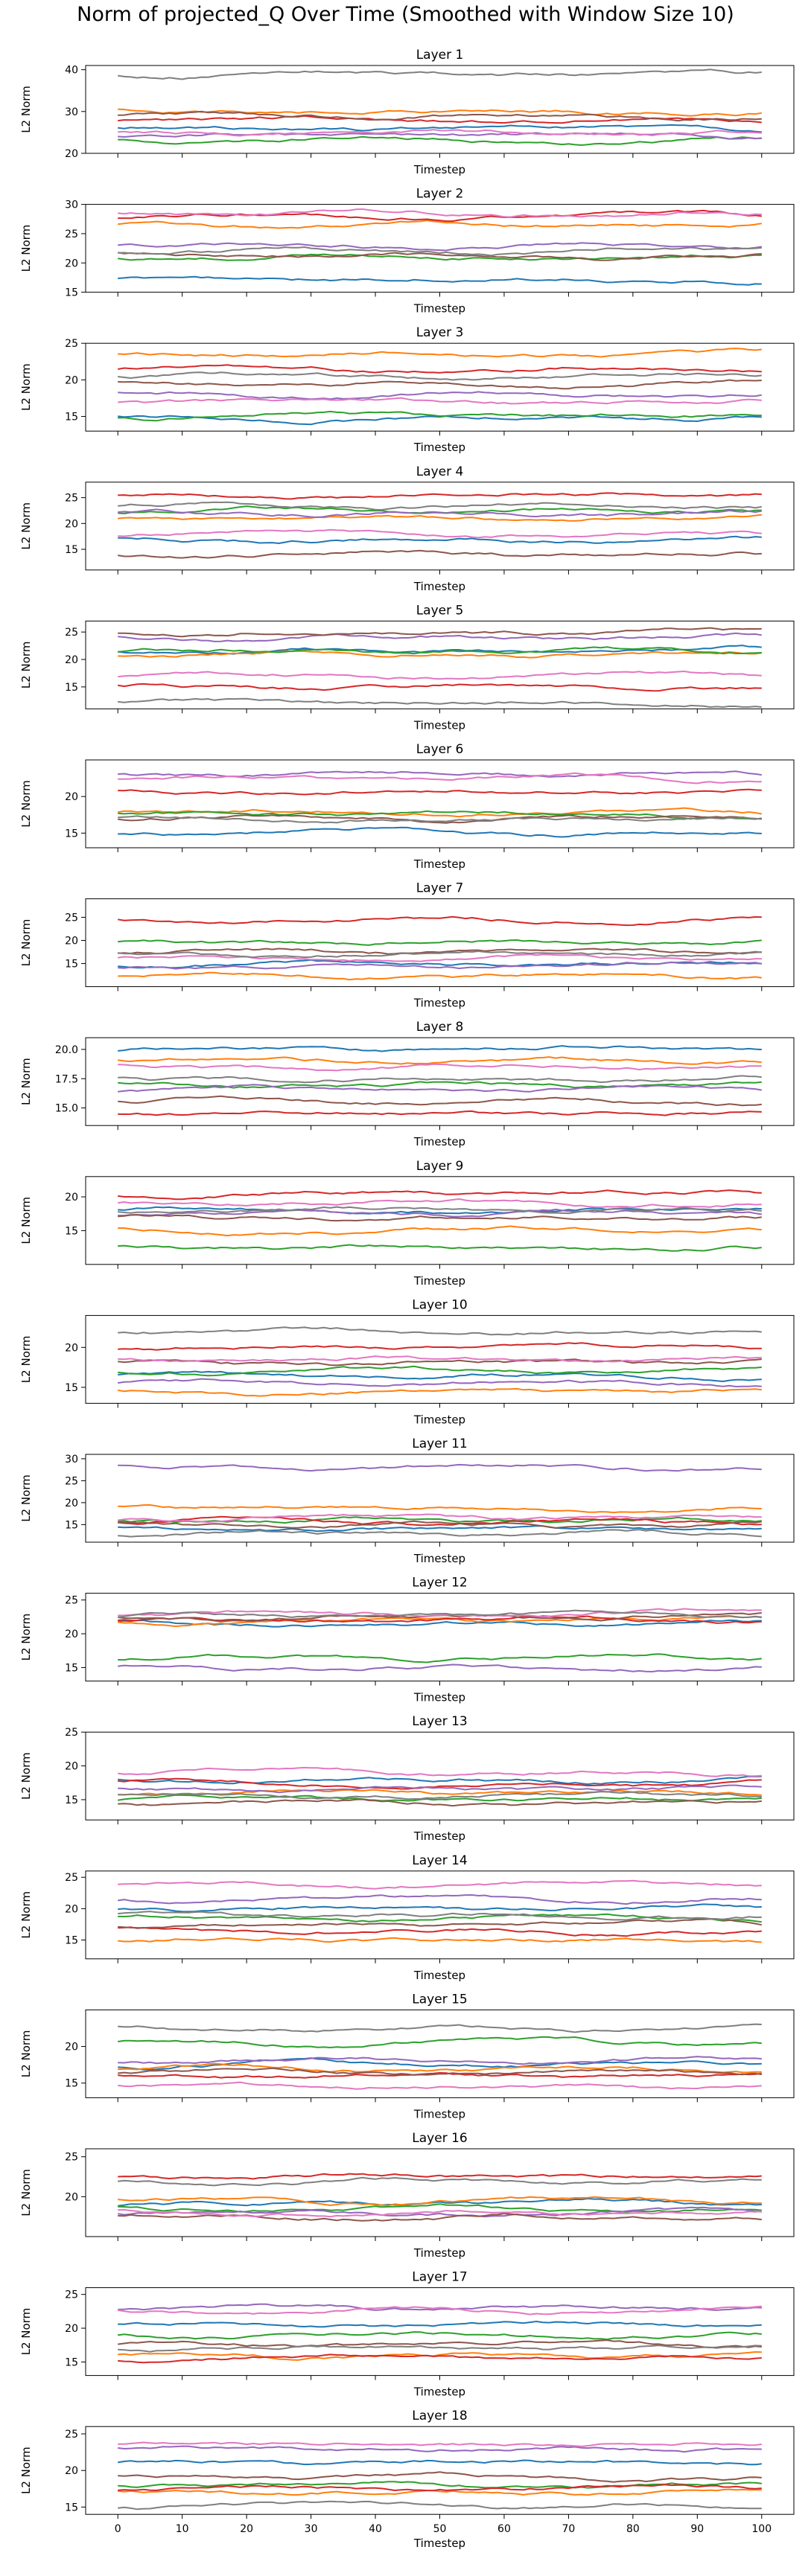  Describe the element at coordinates (569, 2529) in the screenshot. I see `x-tick-label: 70` at that location.